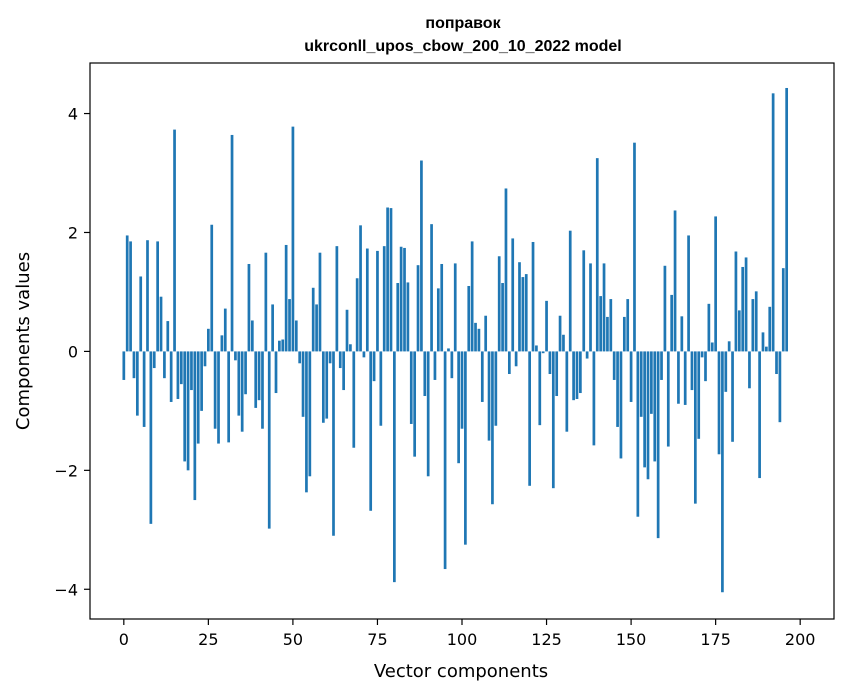 Image resolution: width=847 pixels, height=696 pixels. What do you see at coordinates (208, 639) in the screenshot?
I see `x-tick-label: 25` at bounding box center [208, 639].